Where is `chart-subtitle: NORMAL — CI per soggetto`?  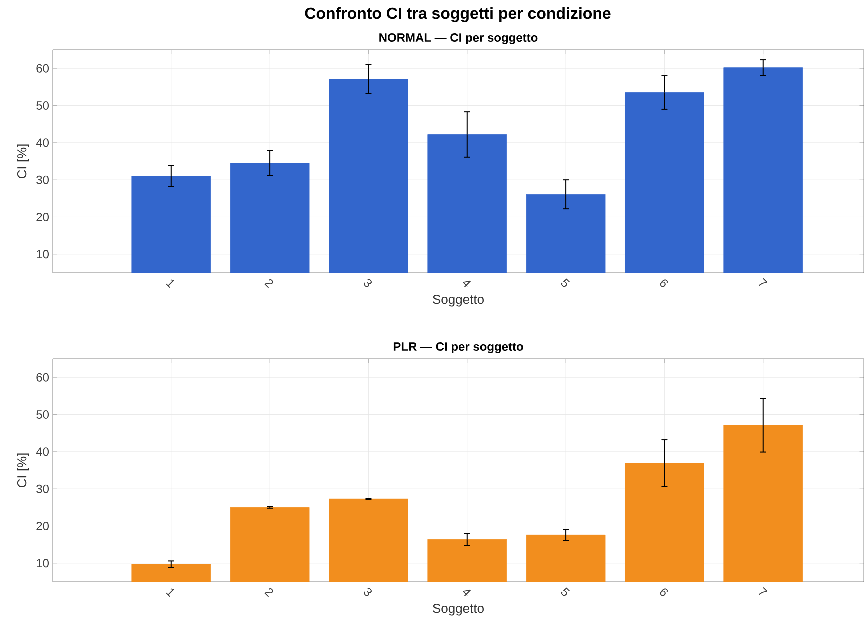 chart-subtitle: NORMAL — CI per soggetto is located at coordinates (459, 39).